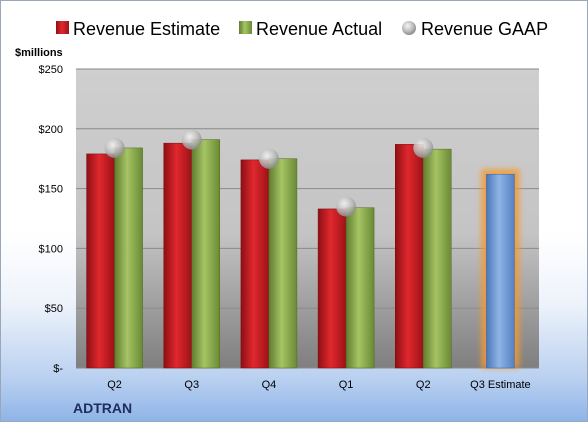 The image size is (588, 423). What do you see at coordinates (102, 408) in the screenshot?
I see `company-name: ADTRAN` at bounding box center [102, 408].